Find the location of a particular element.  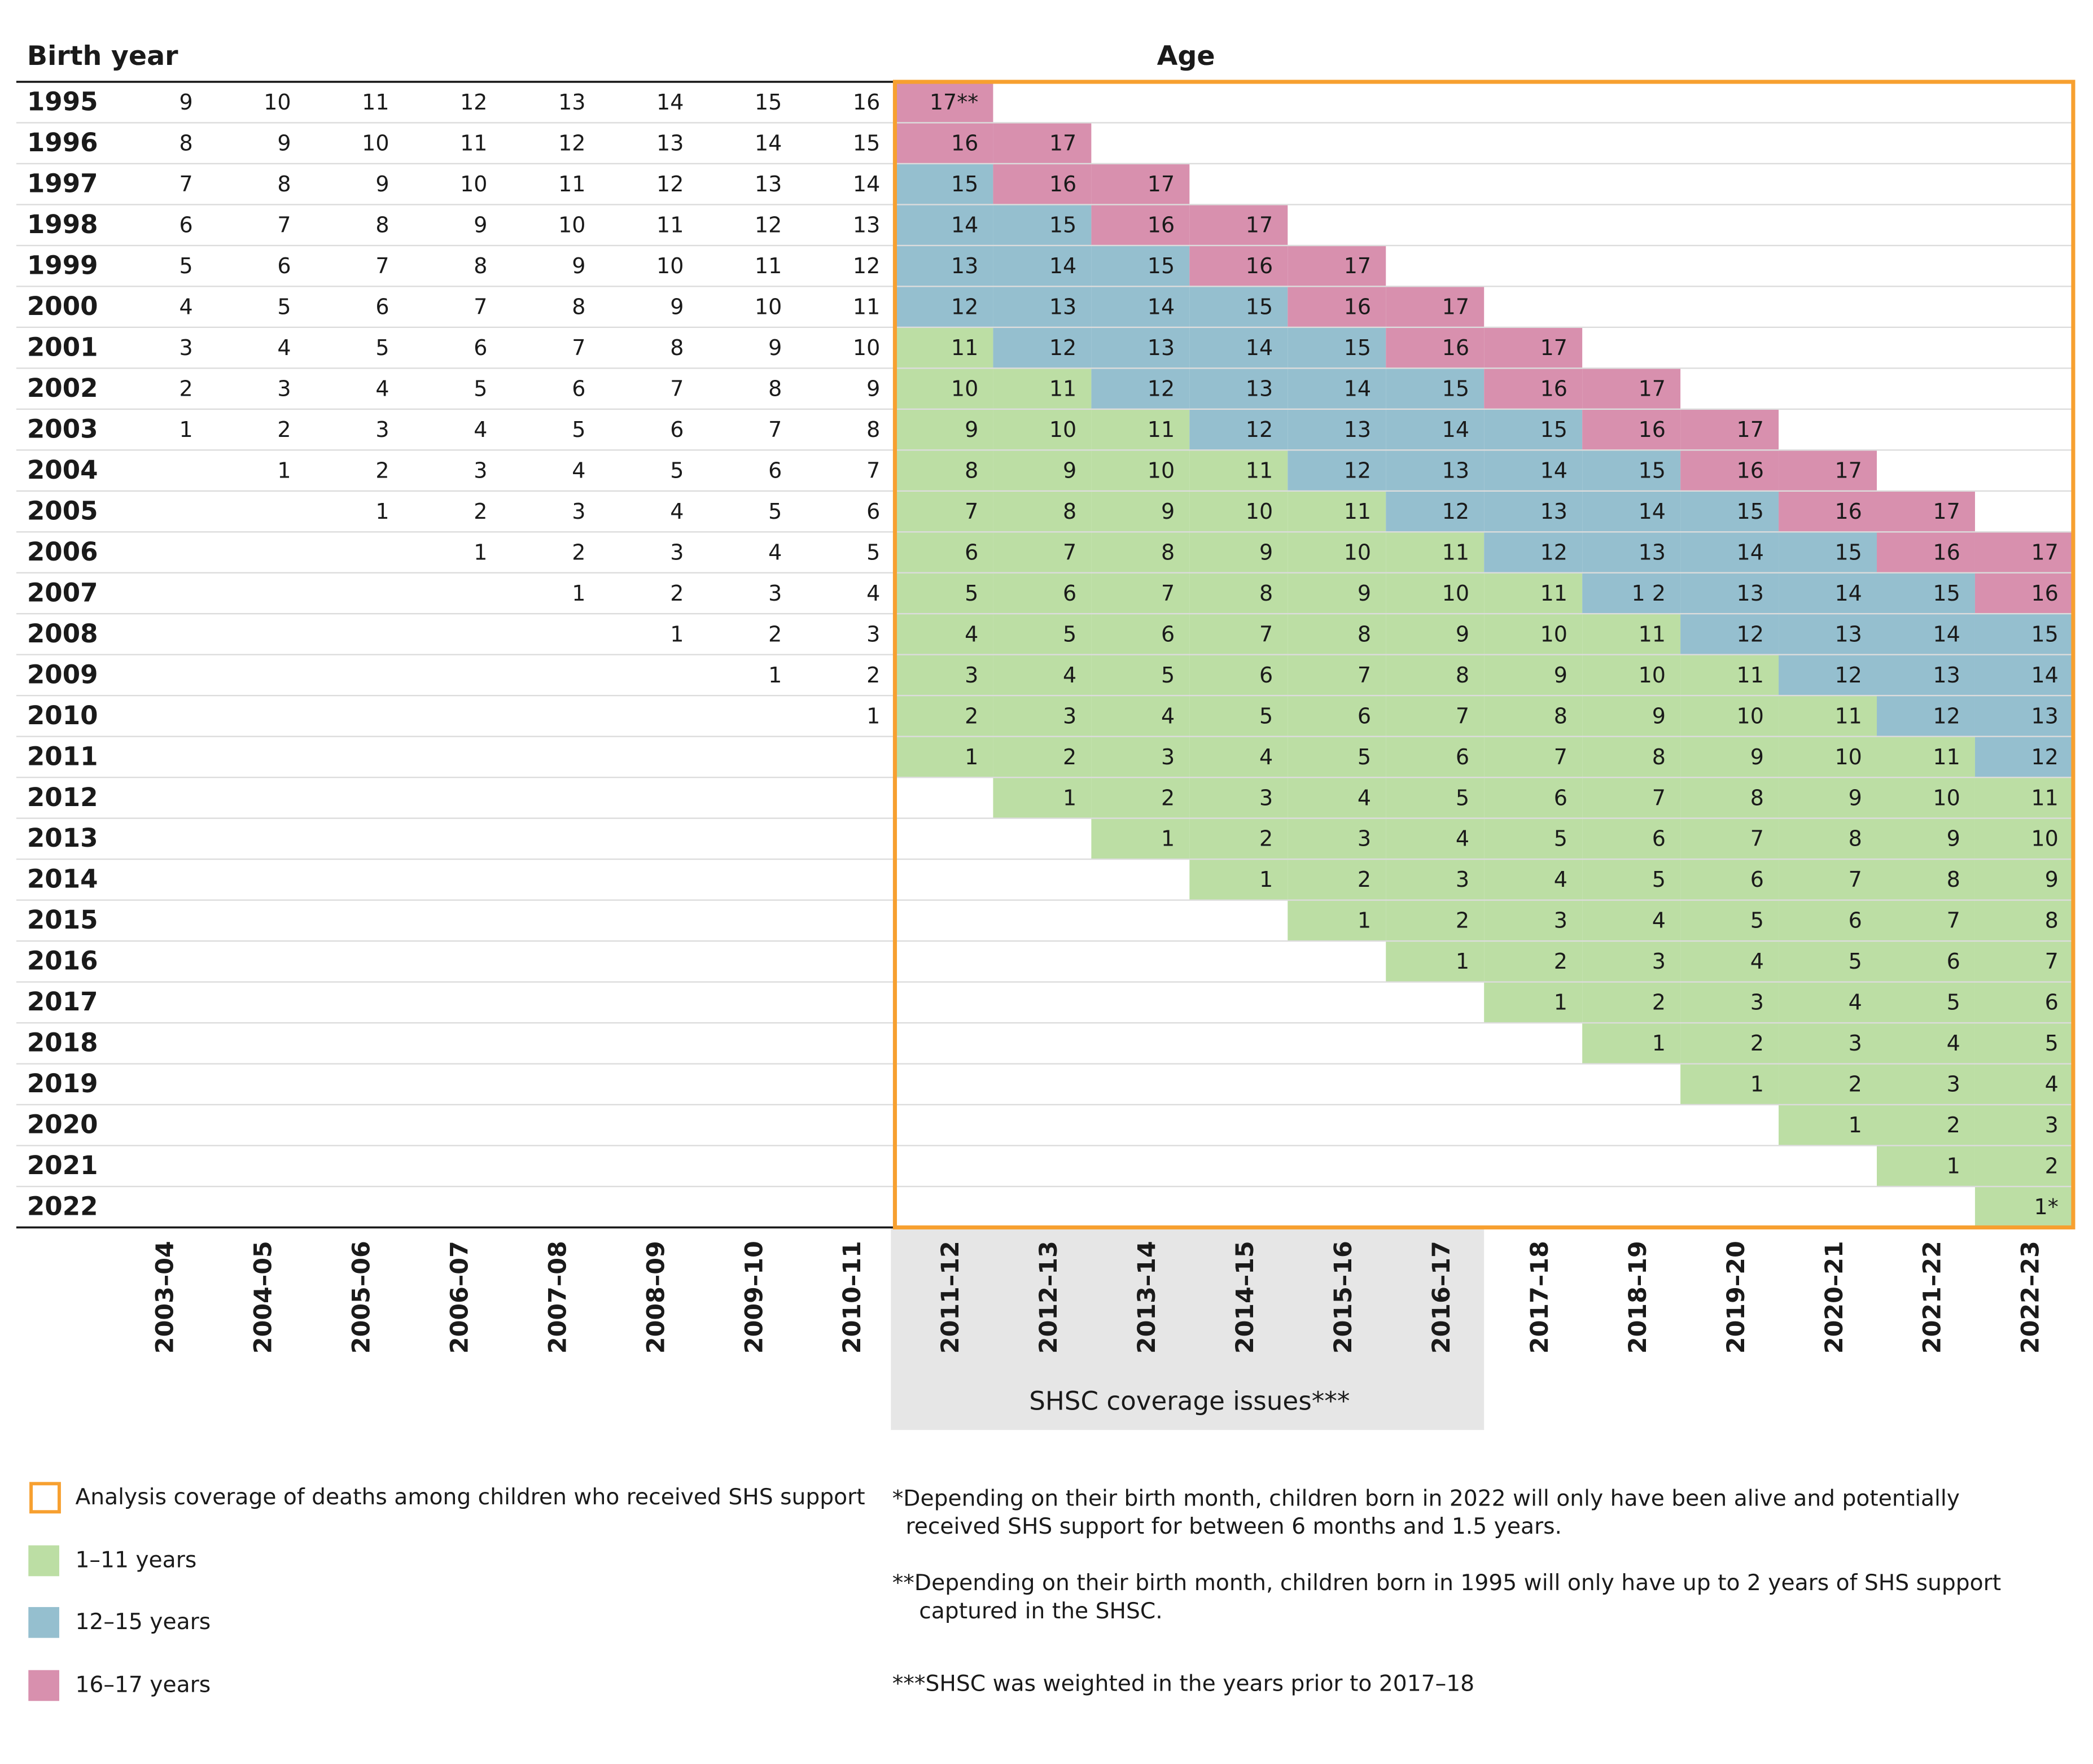

cell-text: 1* is located at coordinates (2046, 1206).